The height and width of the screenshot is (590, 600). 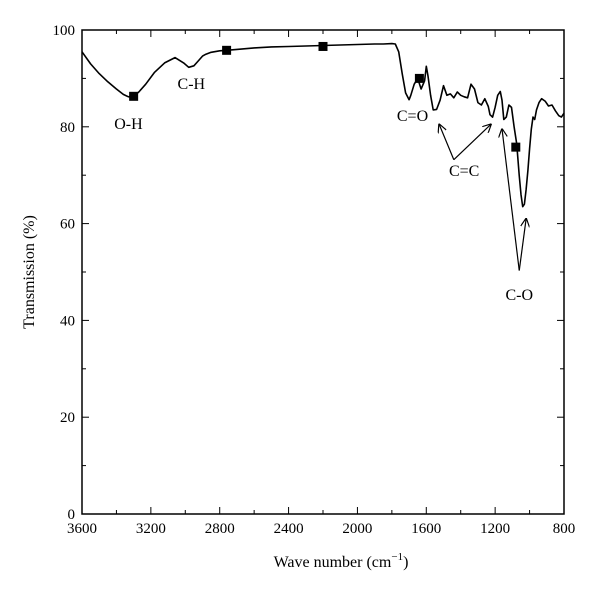 What do you see at coordinates (325, 96) in the screenshot?
I see `marker-layer` at bounding box center [325, 96].